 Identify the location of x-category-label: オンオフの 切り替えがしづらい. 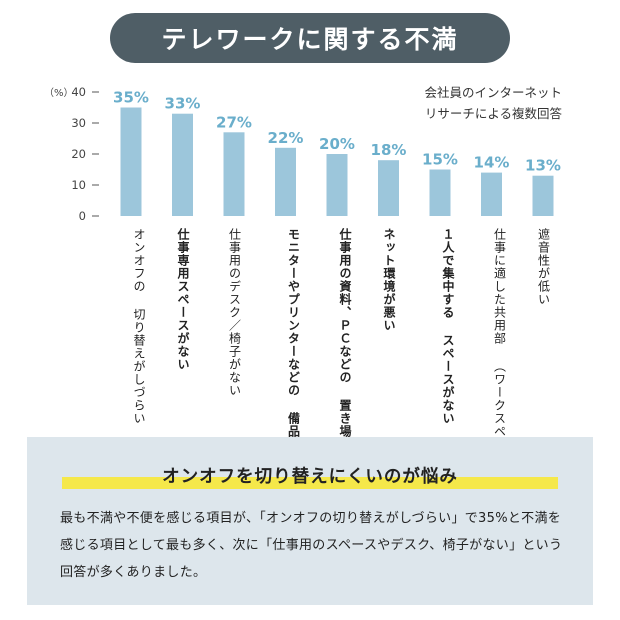
(139, 326).